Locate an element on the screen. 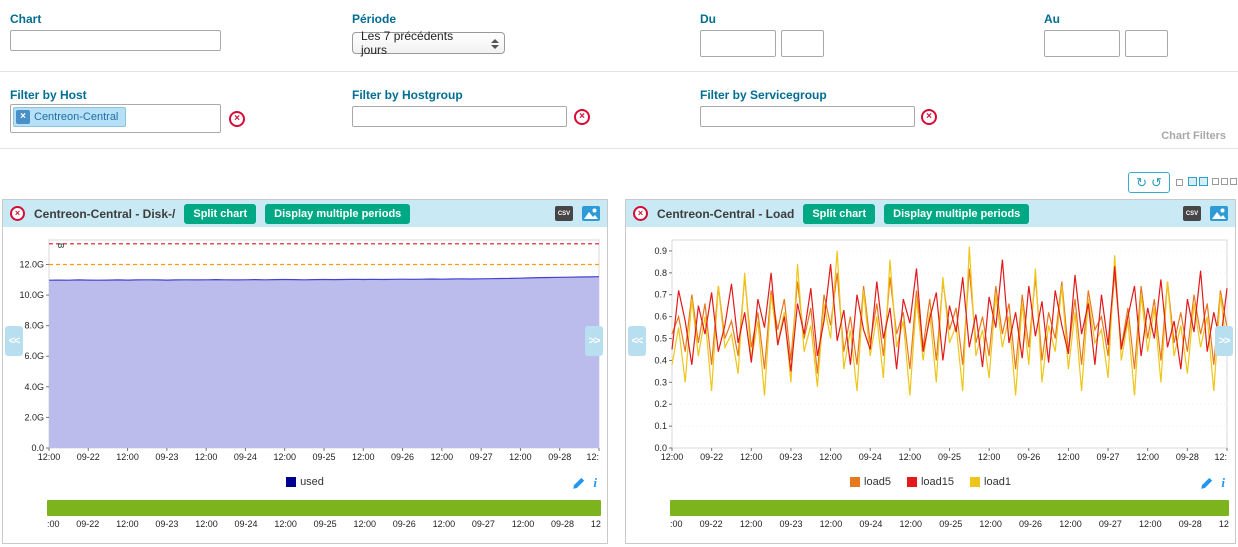 Image resolution: width=1238 pixels, height=547 pixels. host-filter-label: Filter by Host is located at coordinates (48, 95).